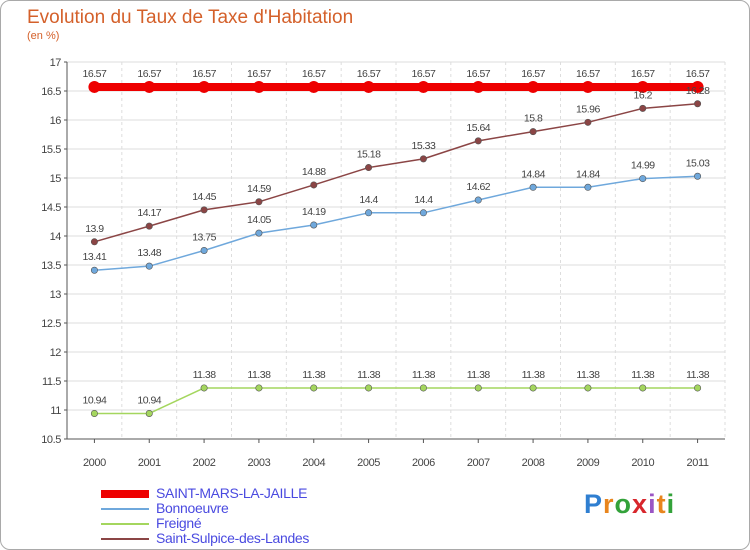 This screenshot has height=550, width=750. Describe the element at coordinates (629, 504) in the screenshot. I see `proxiti-logo: Proxiti` at that location.